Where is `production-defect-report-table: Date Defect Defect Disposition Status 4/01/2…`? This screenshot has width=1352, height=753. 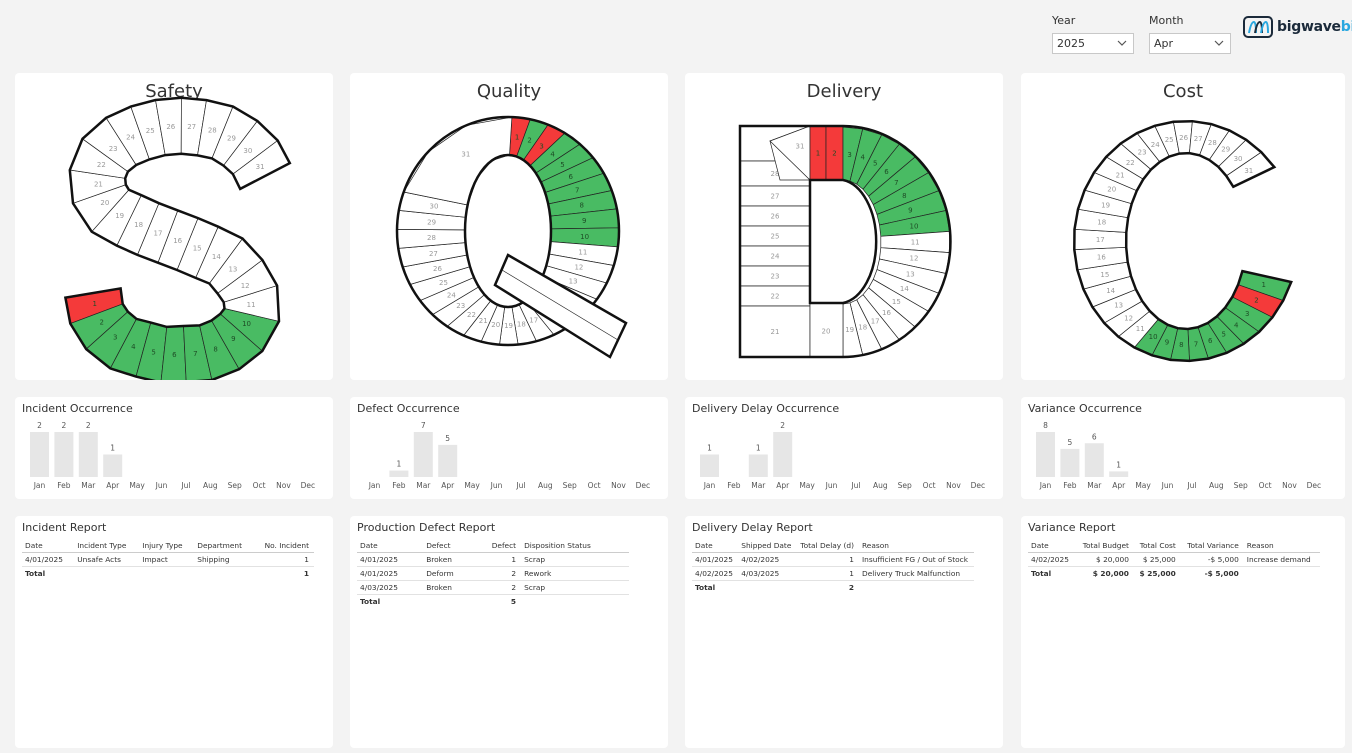 production-defect-report-table: Date Defect Defect Disposition Status 4/01/2… is located at coordinates (493, 573).